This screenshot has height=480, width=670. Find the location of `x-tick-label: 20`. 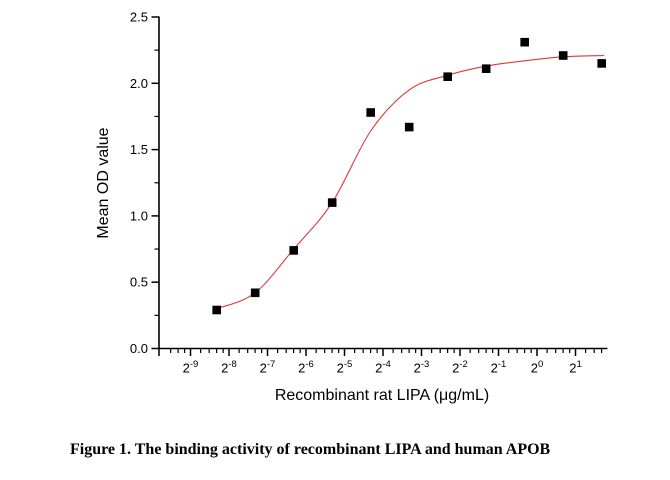

x-tick-label: 20 is located at coordinates (537, 367).